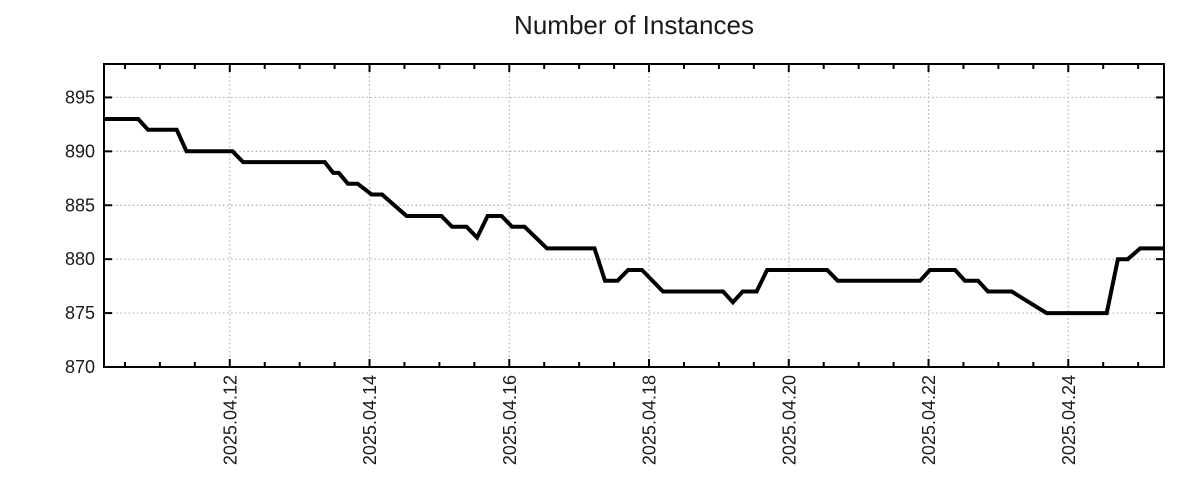 This screenshot has height=500, width=1200. What do you see at coordinates (929, 420) in the screenshot?
I see `x-tick-label: 2025.04.22` at bounding box center [929, 420].